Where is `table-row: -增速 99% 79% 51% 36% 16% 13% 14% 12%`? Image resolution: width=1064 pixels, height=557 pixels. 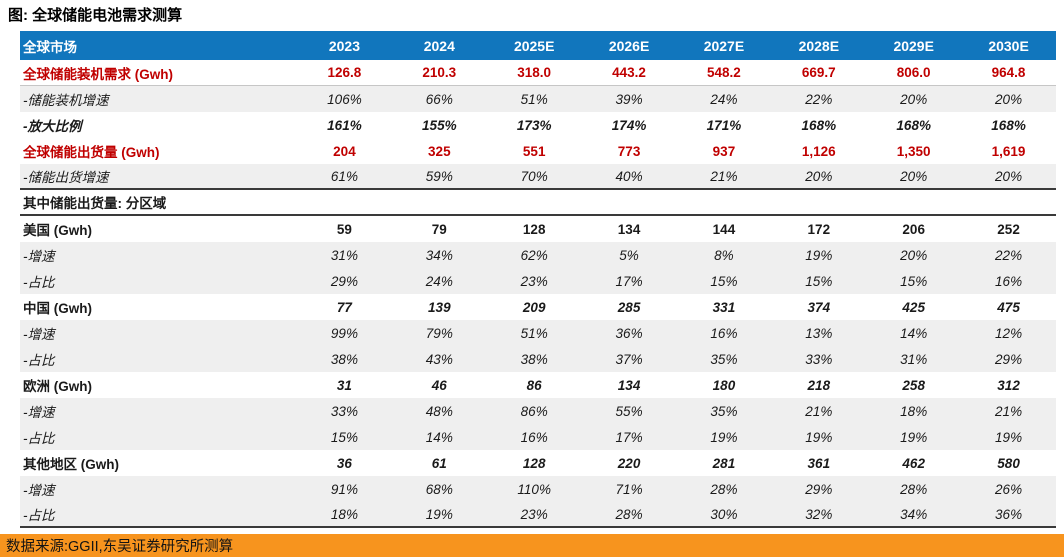 table-row: -增速 99% 79% 51% 36% 16% 13% 14% 12% is located at coordinates (538, 333).